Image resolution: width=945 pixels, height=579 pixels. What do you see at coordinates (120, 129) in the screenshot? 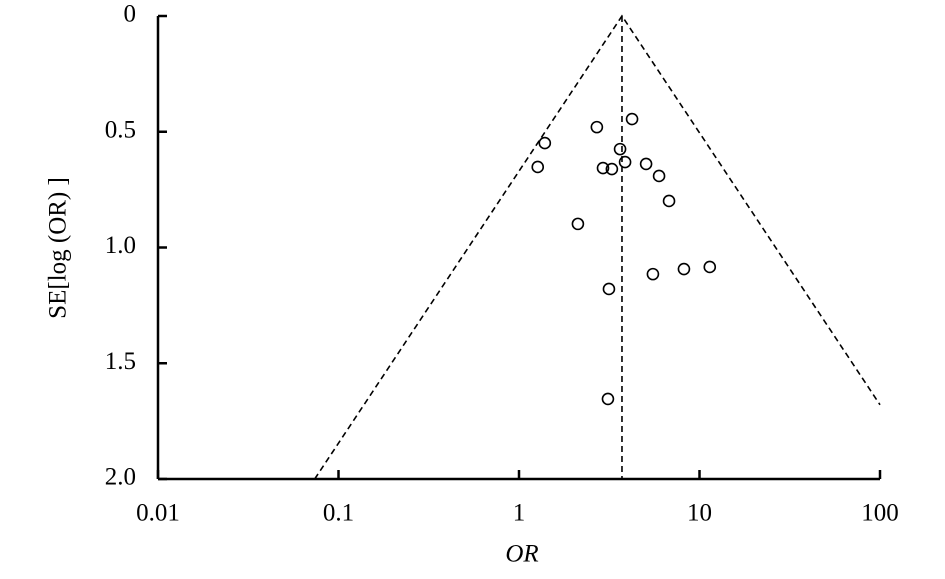
I see `y-tick-label: 0.5` at bounding box center [120, 129].